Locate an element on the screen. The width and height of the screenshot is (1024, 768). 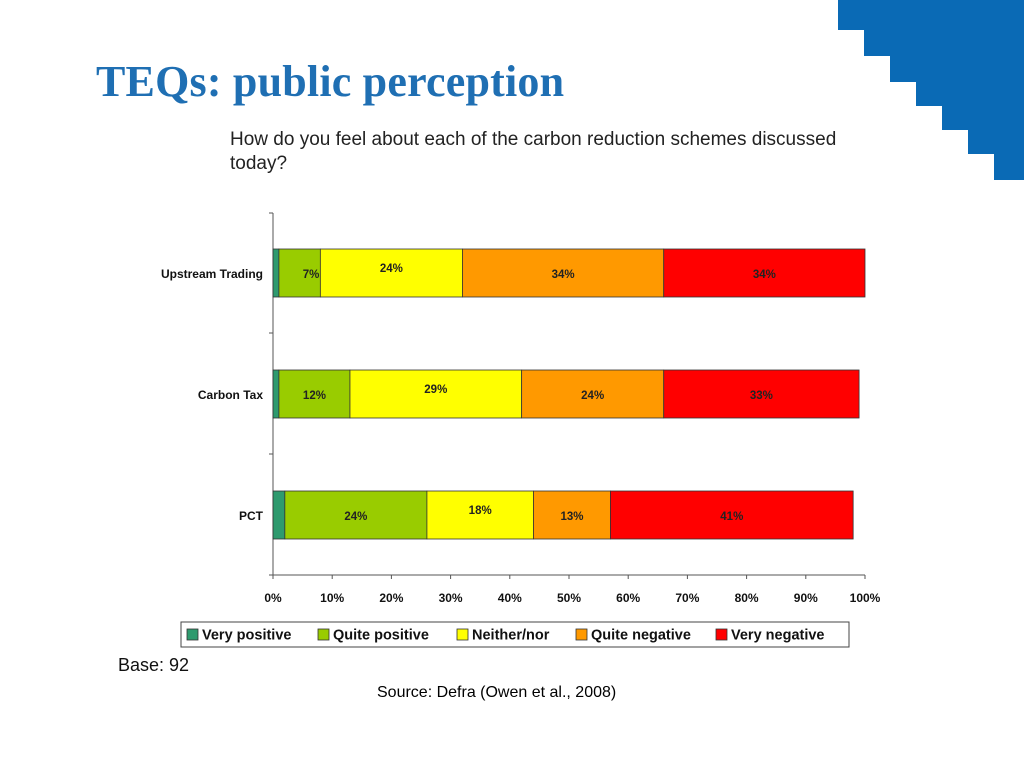
x-tick-label: 10% is located at coordinates (332, 598).